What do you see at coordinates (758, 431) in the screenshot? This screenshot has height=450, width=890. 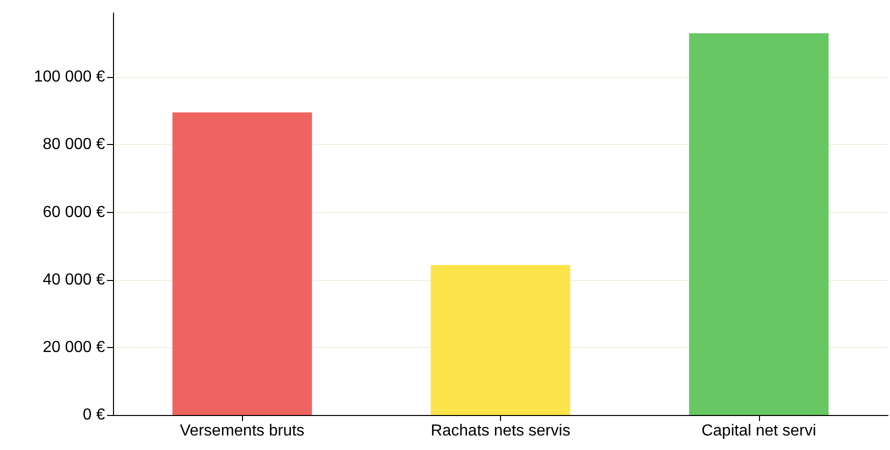 I see `x-tick-label: Capital net servi` at bounding box center [758, 431].